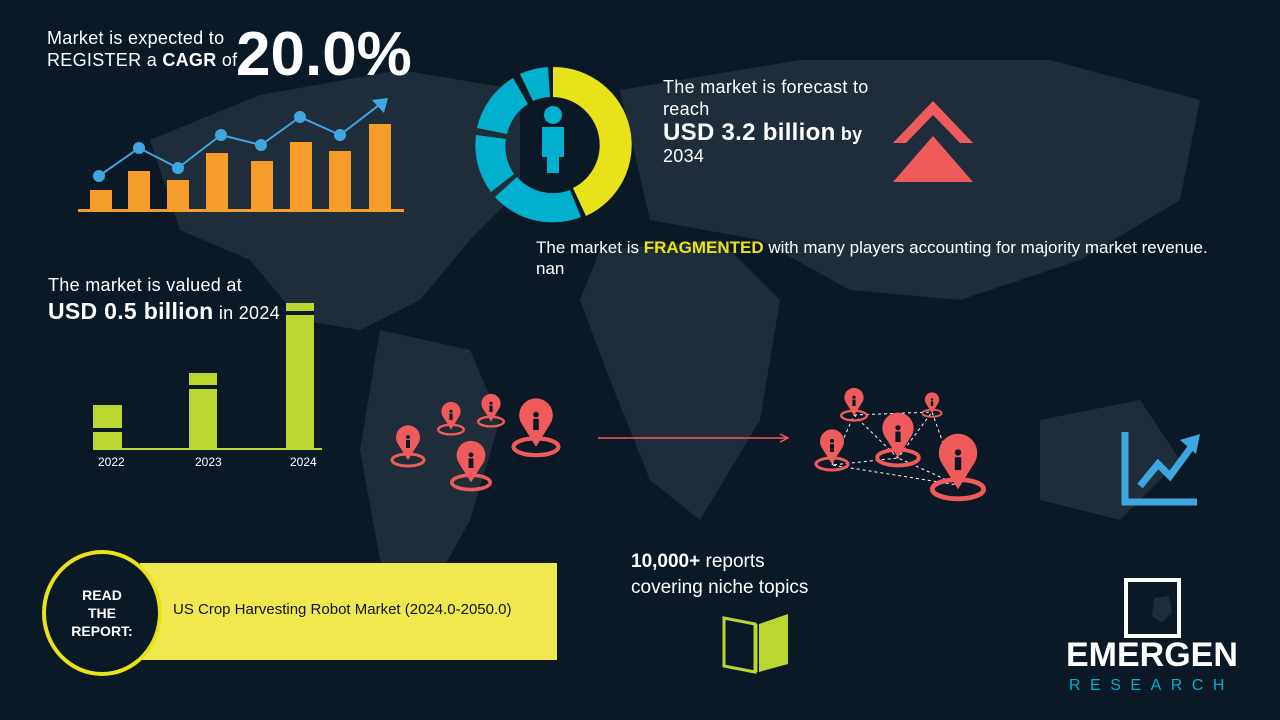 The width and height of the screenshot is (1280, 720). I want to click on cagr-value: 20.0%, so click(324, 54).